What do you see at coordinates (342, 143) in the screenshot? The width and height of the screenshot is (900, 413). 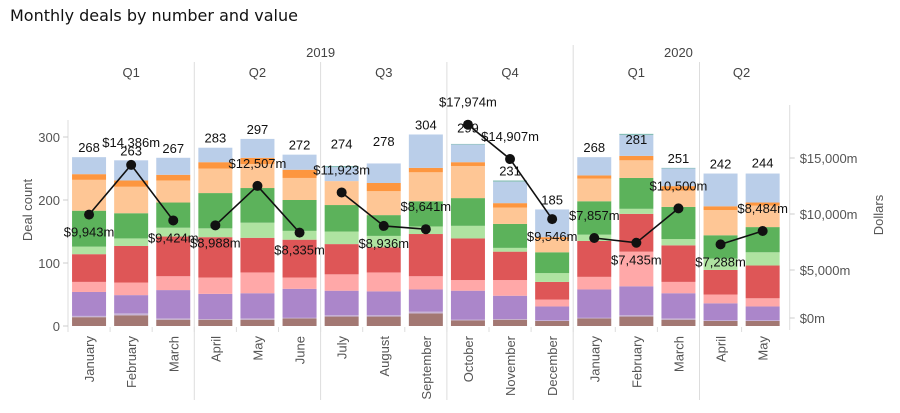 I see `total-label: 274` at bounding box center [342, 143].